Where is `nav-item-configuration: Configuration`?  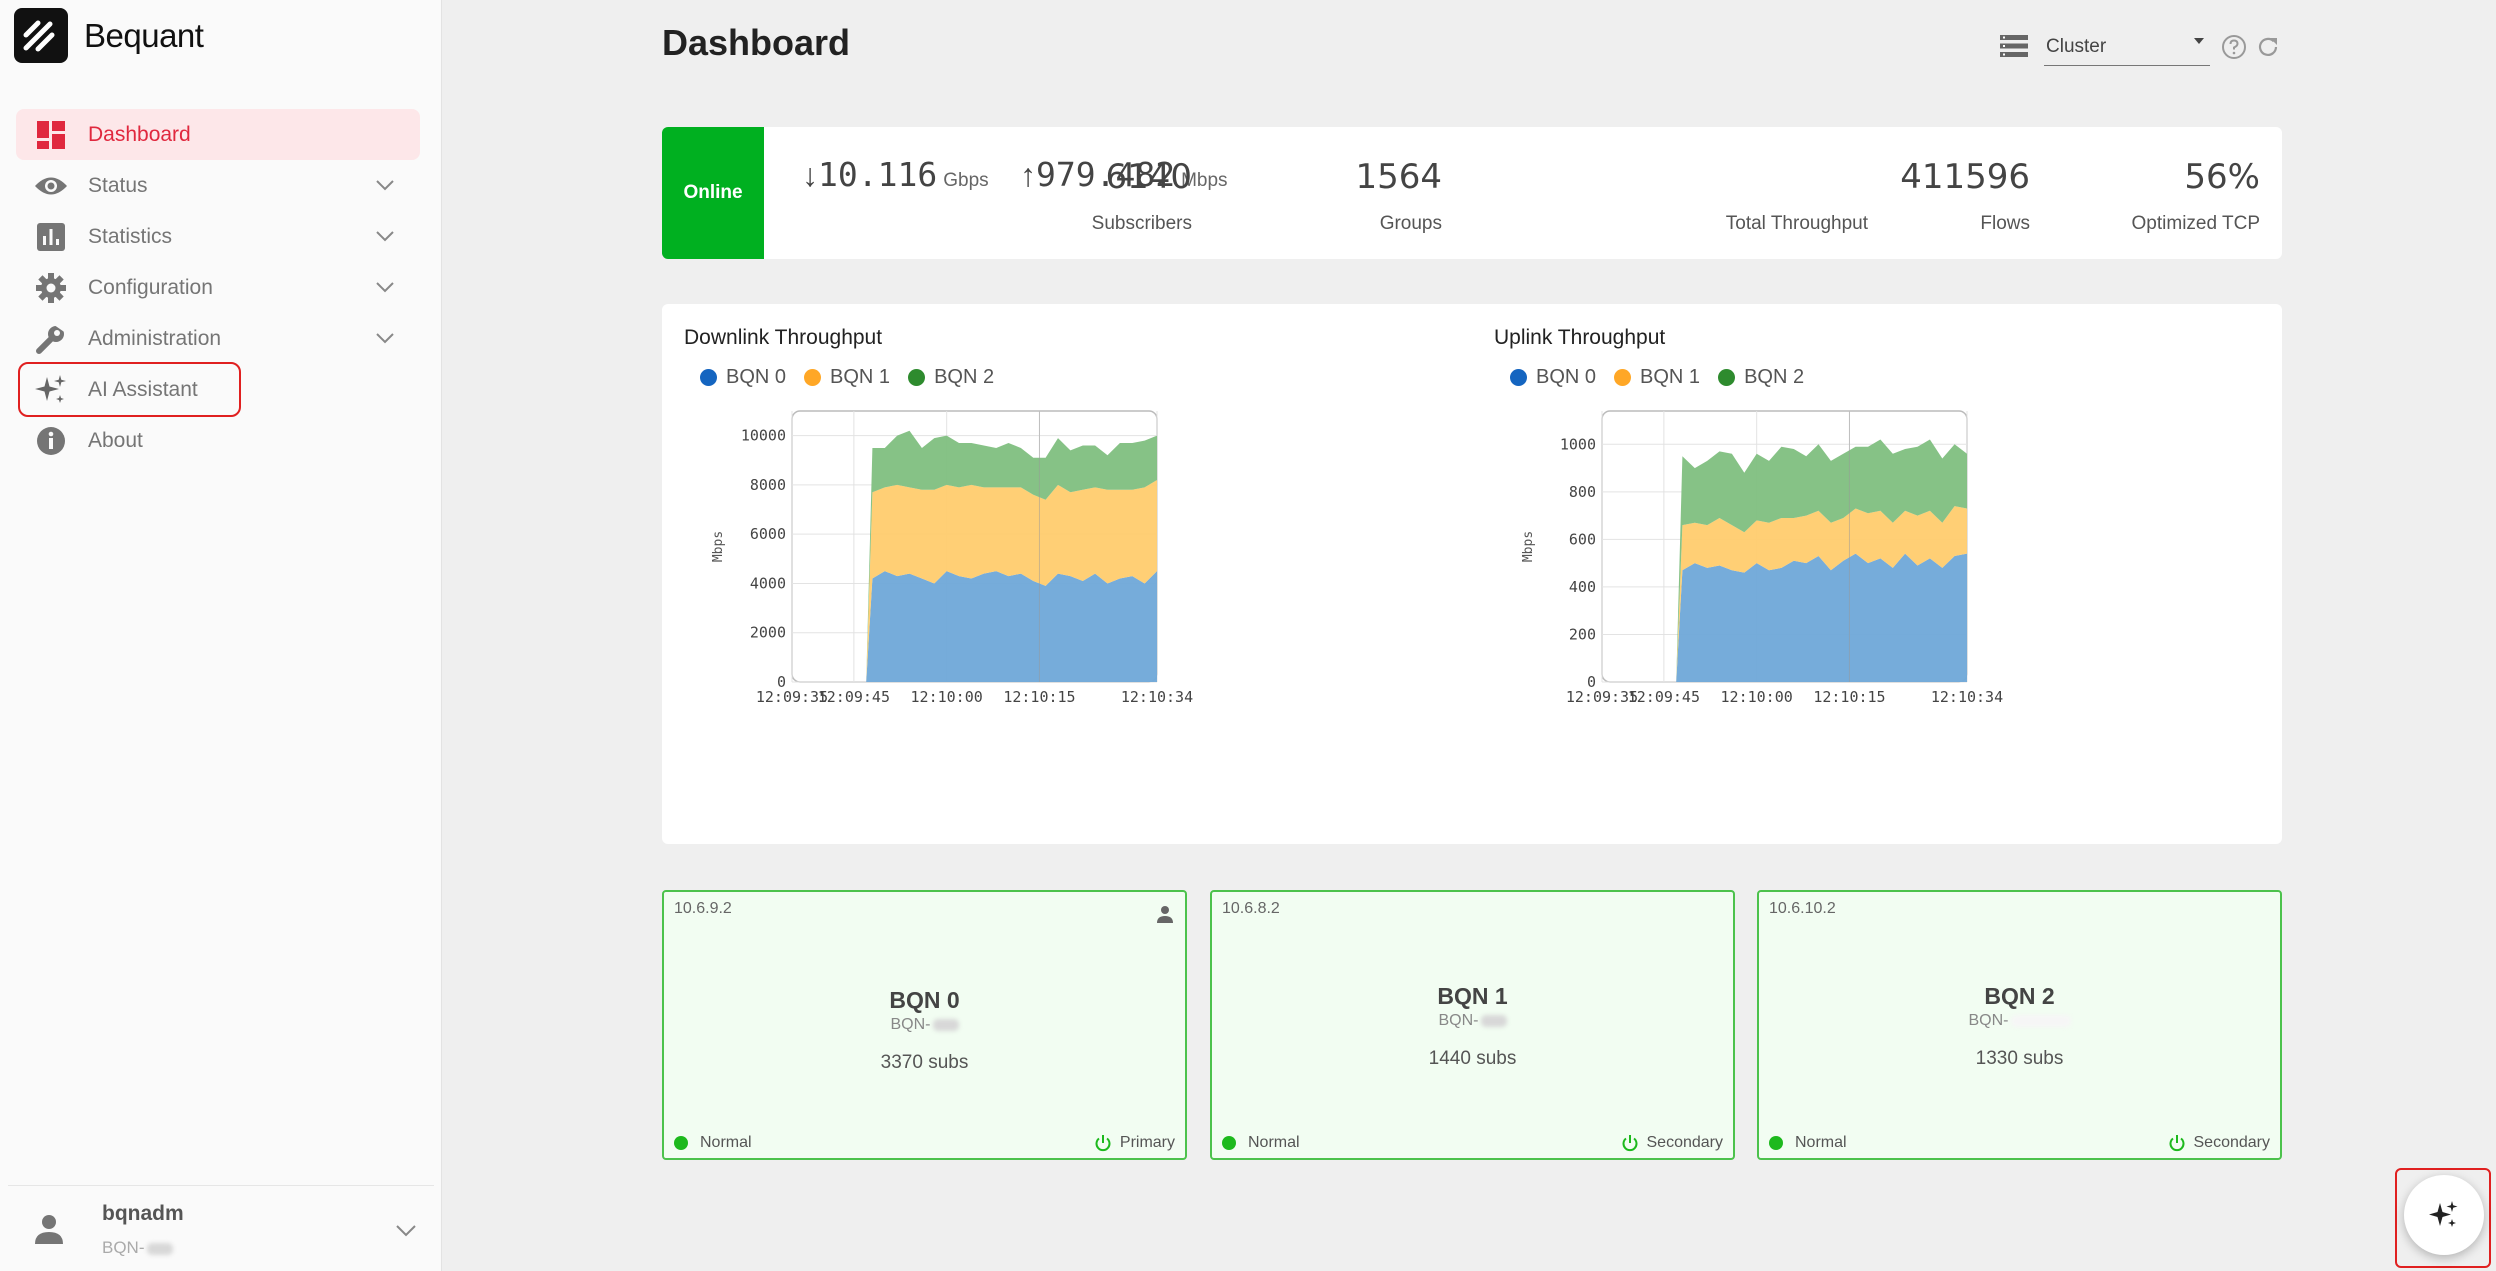
nav-item-configuration: Configuration is located at coordinates (218, 287).